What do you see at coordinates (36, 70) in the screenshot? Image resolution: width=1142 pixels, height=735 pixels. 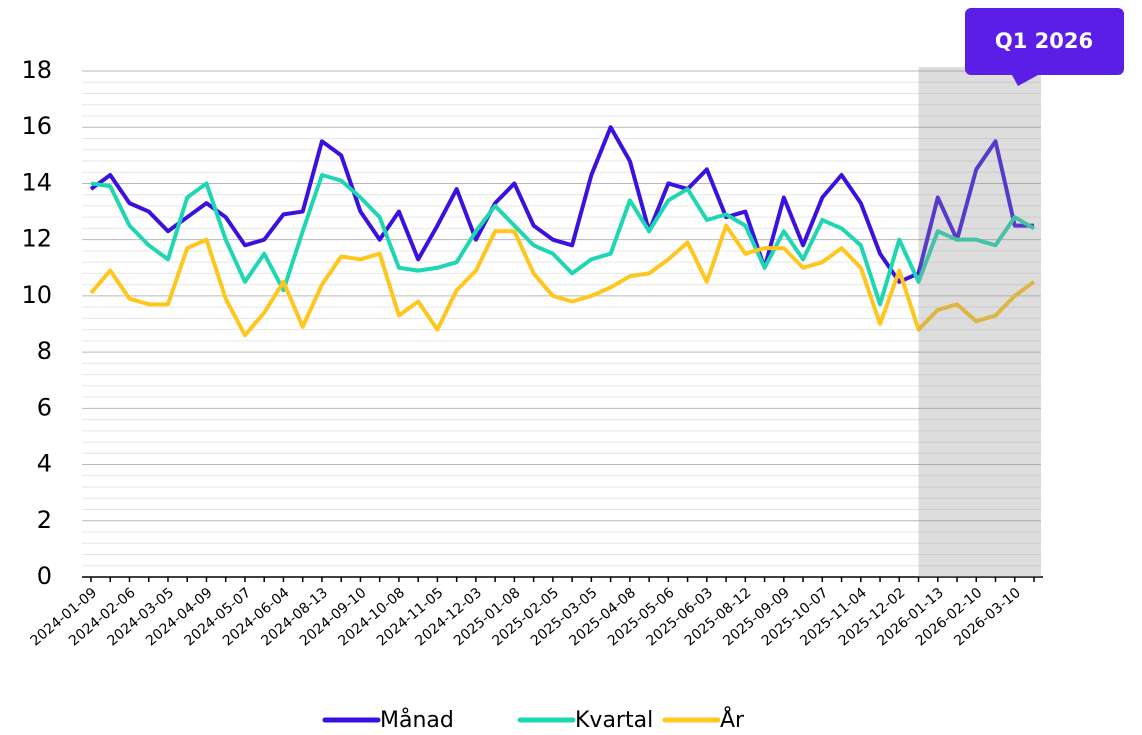 I see `y-tick-label: 18` at bounding box center [36, 70].